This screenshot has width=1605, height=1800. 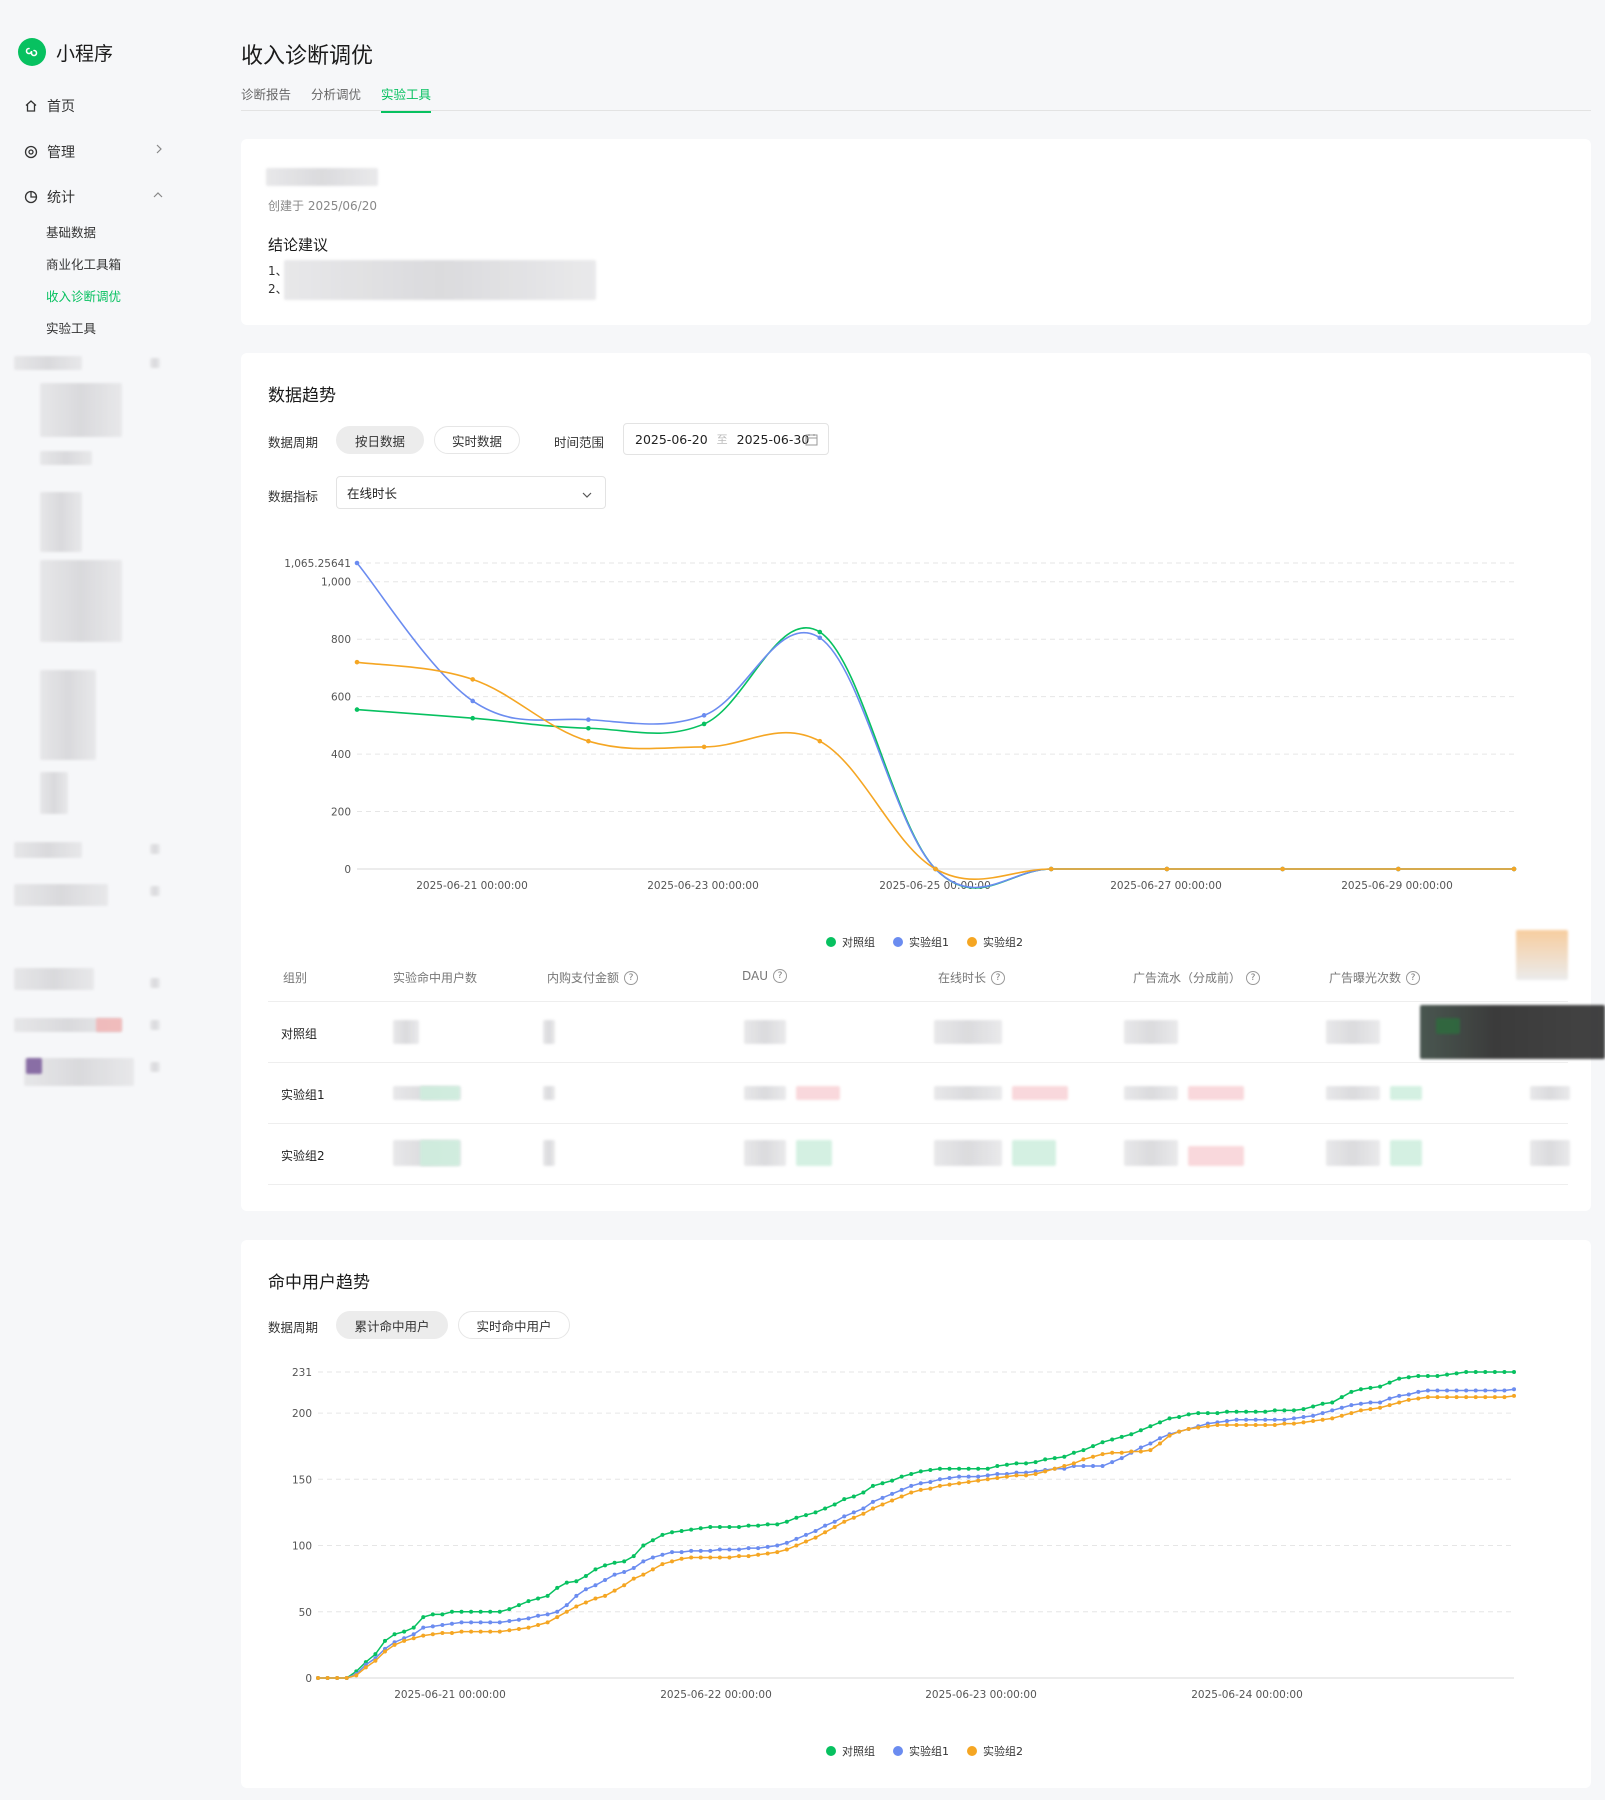 What do you see at coordinates (392, 1325) in the screenshot?
I see `cumulative-hits-button: 累计命中用户` at bounding box center [392, 1325].